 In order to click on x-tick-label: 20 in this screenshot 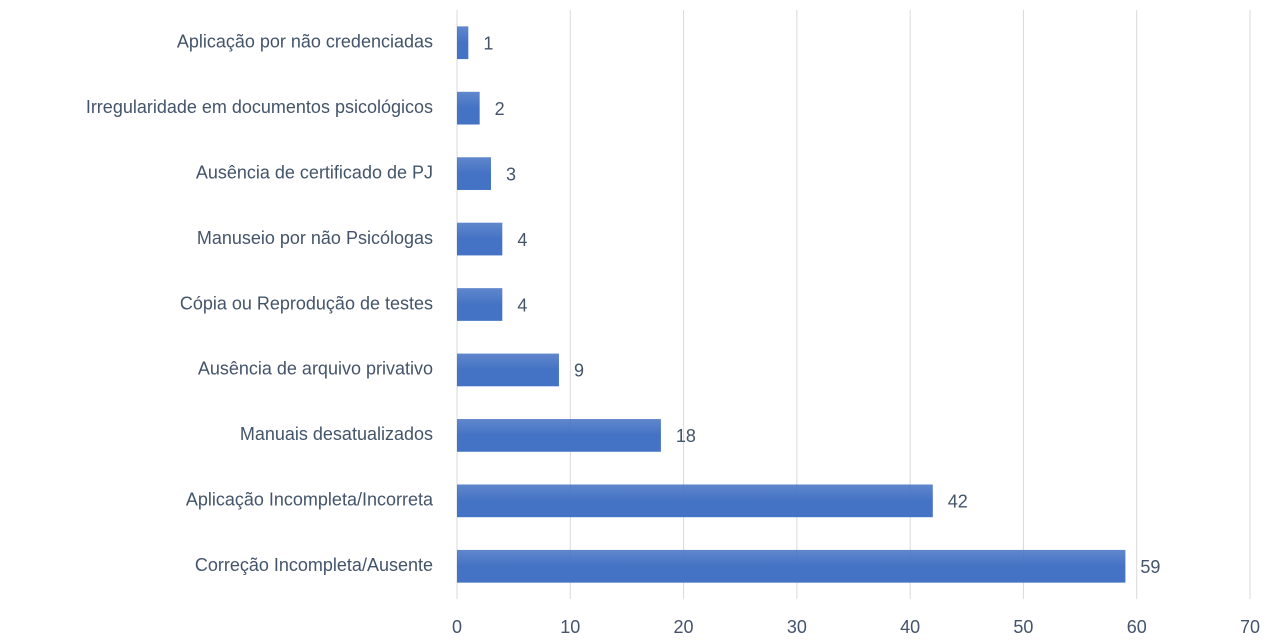, I will do `click(684, 627)`.